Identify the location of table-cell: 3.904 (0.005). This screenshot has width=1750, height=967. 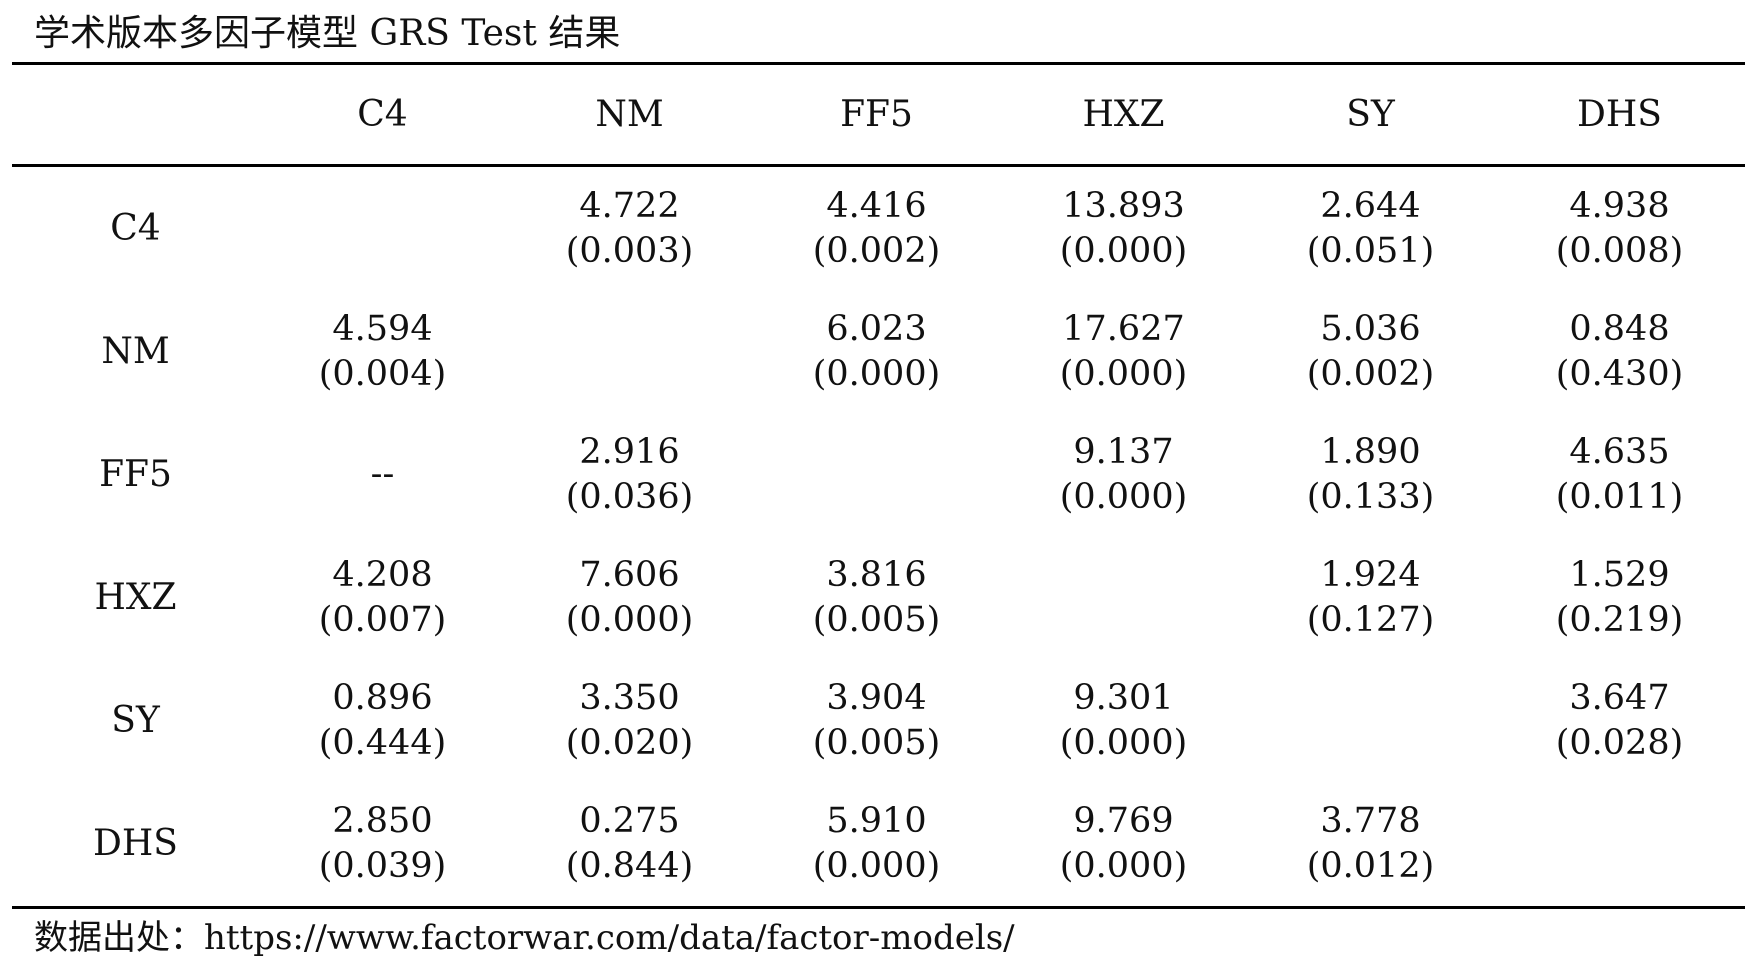
(876, 720).